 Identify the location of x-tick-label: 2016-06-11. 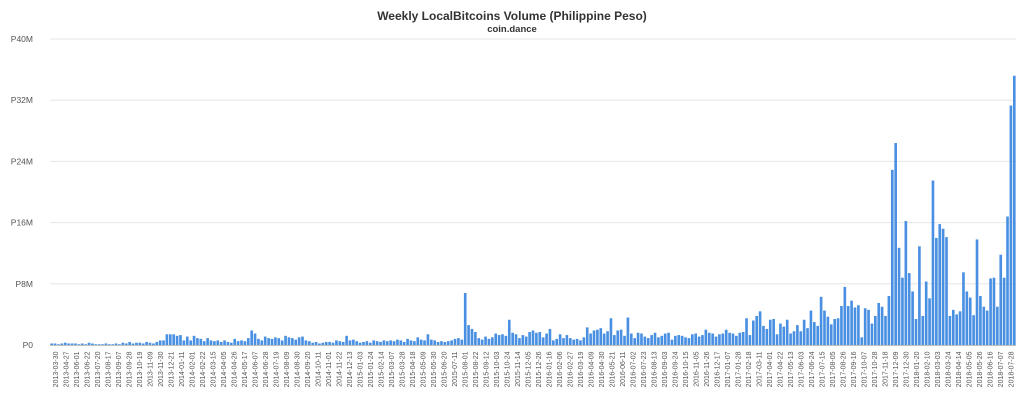
(623, 368).